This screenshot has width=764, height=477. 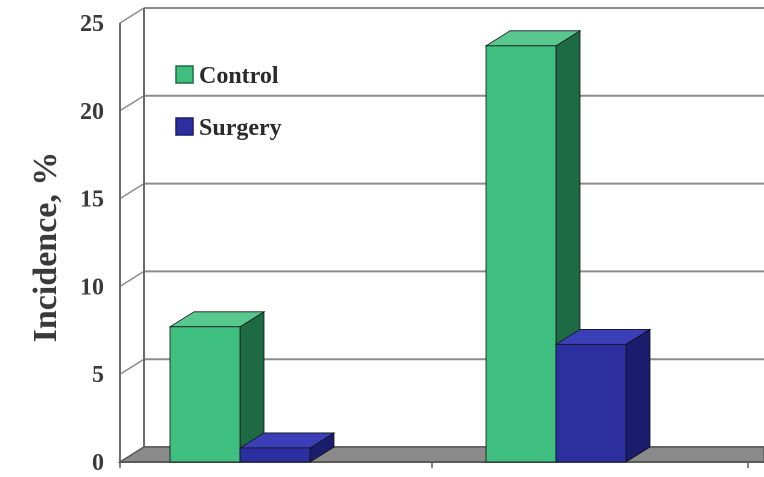 I want to click on y-tick-label: 10, so click(x=92, y=287).